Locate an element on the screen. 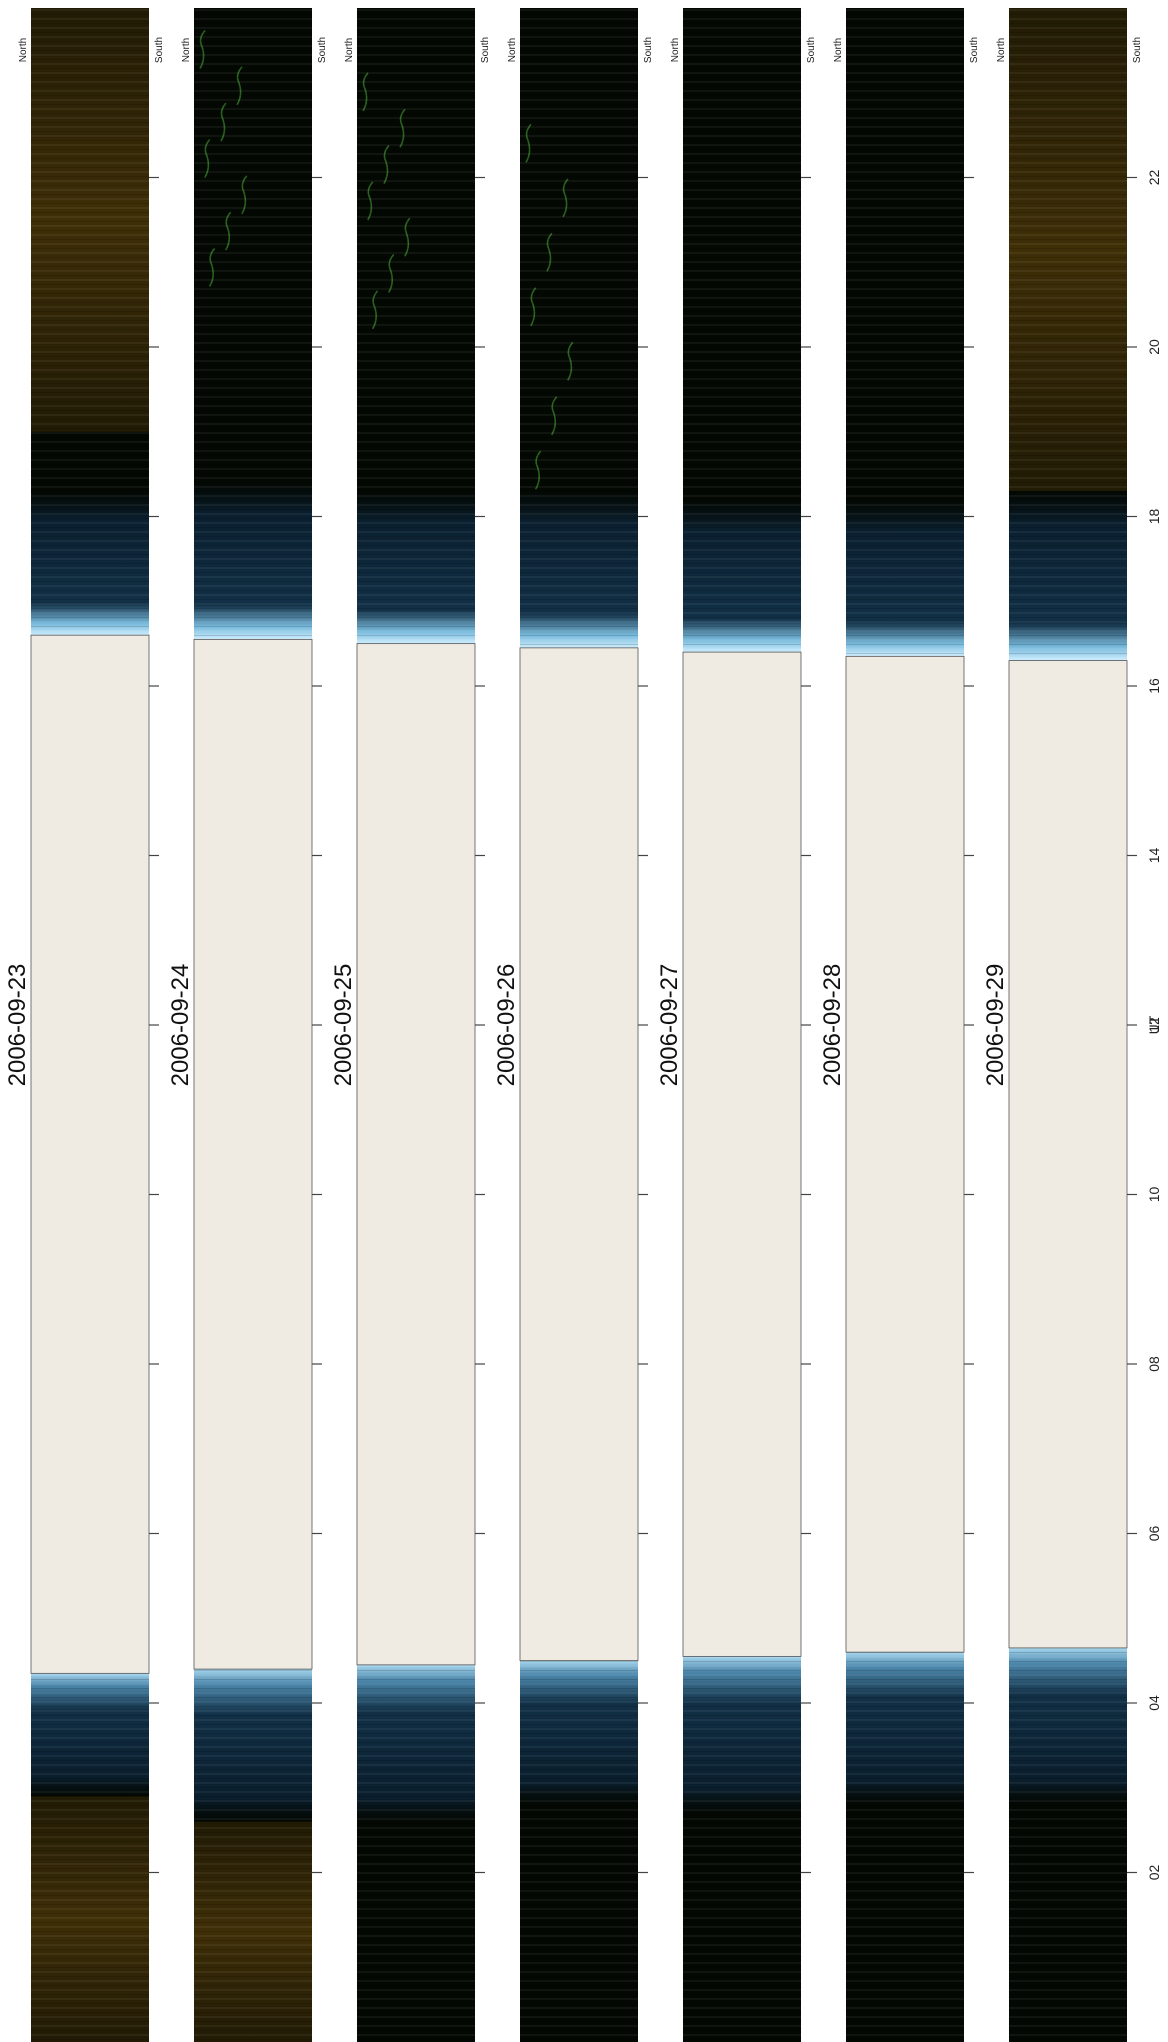 Image resolution: width=1168 pixels, height=2042 pixels. date-label: 2006-09-28 is located at coordinates (832, 1025).